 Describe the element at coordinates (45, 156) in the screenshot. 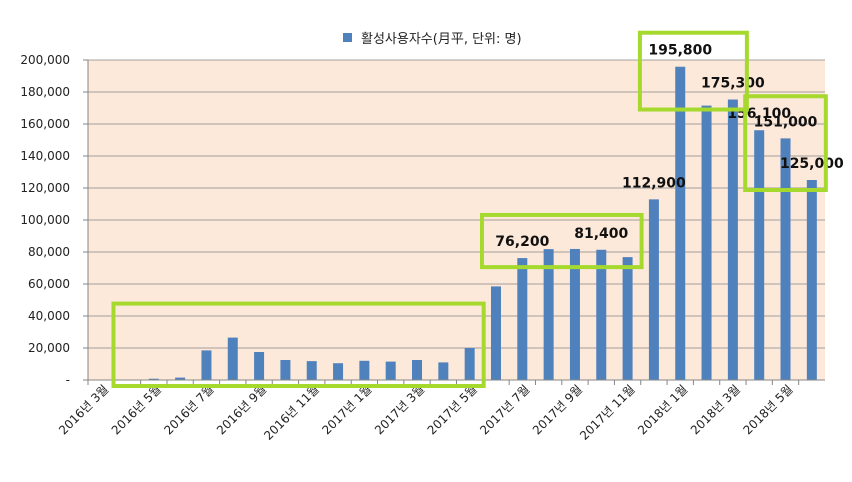

I see `y-tick-label: 140,000` at that location.